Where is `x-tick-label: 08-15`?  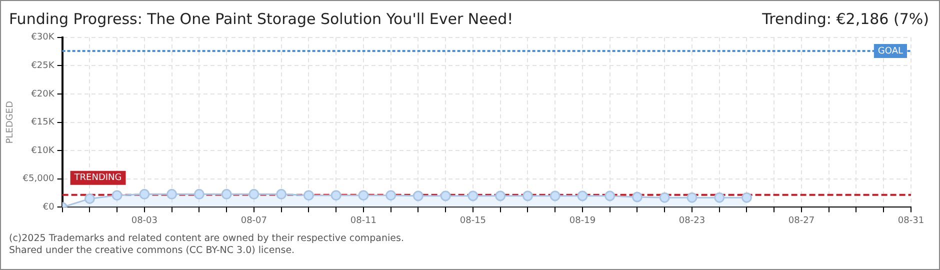
x-tick-label: 08-15 is located at coordinates (473, 221).